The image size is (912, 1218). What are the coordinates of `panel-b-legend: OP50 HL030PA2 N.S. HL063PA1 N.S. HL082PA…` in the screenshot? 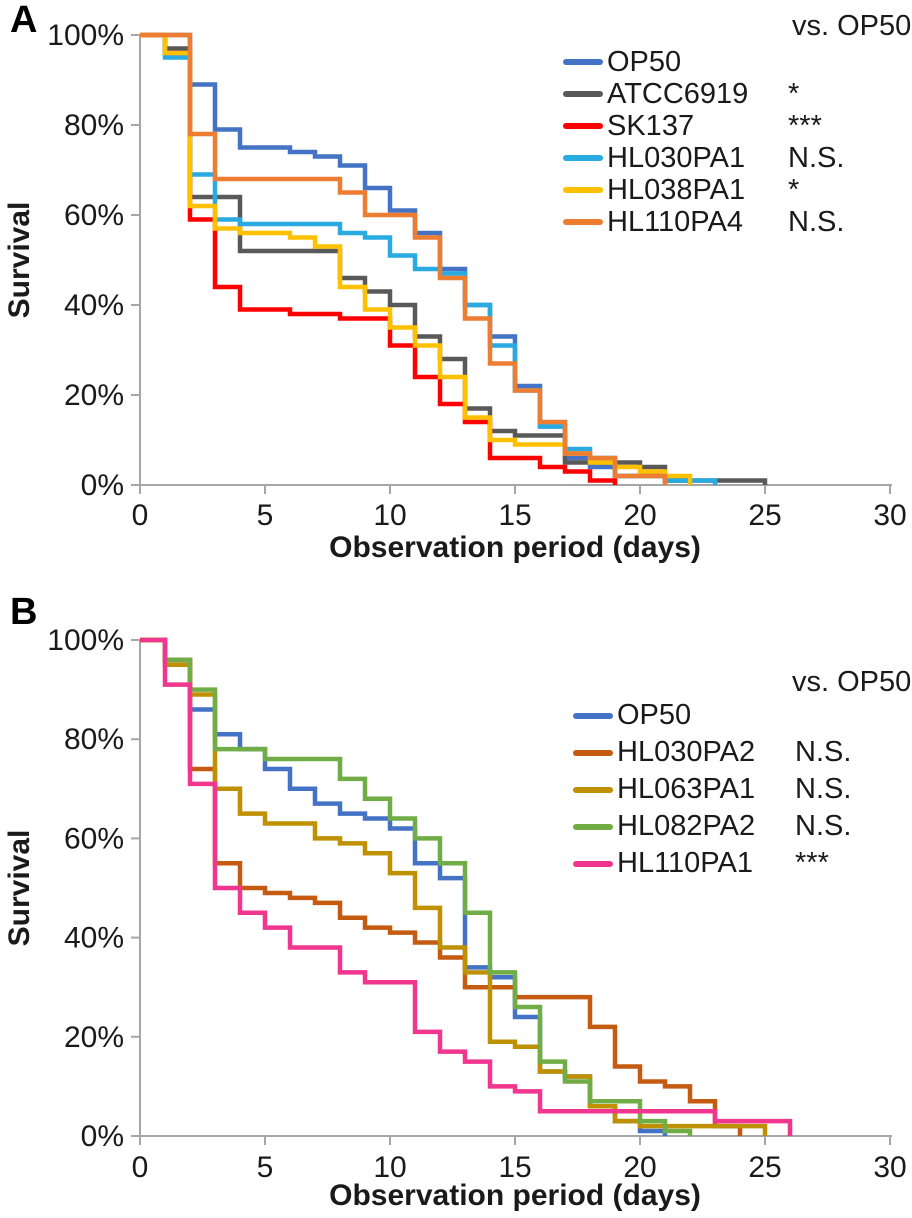 It's located at (712, 789).